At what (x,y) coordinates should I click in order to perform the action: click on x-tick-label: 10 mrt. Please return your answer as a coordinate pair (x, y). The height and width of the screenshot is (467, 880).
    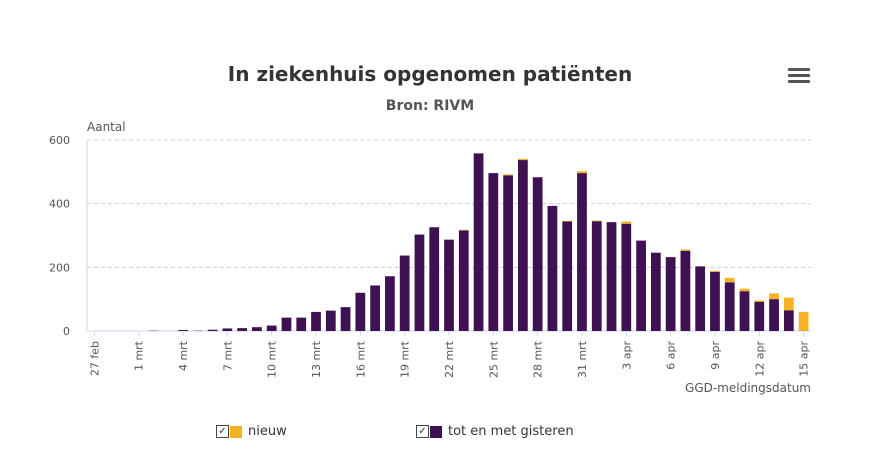
    Looking at the image, I should click on (272, 359).